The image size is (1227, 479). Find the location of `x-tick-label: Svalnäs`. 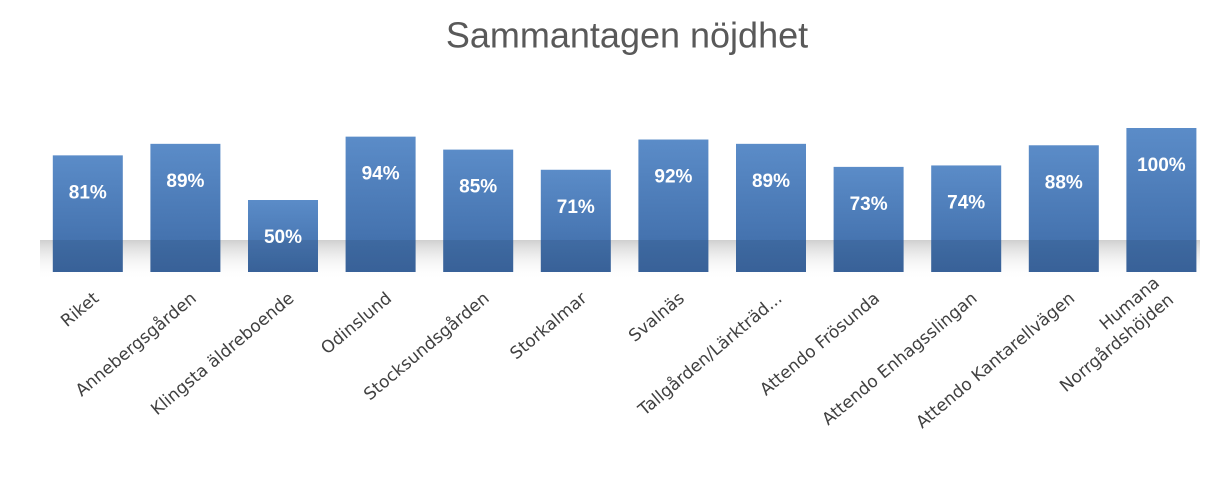

x-tick-label: Svalnäs is located at coordinates (657, 317).